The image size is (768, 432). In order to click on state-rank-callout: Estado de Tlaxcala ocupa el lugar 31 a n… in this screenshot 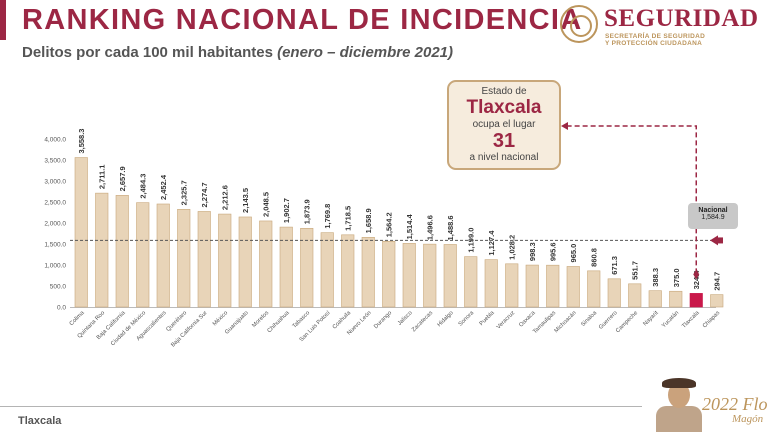, I will do `click(504, 125)`.